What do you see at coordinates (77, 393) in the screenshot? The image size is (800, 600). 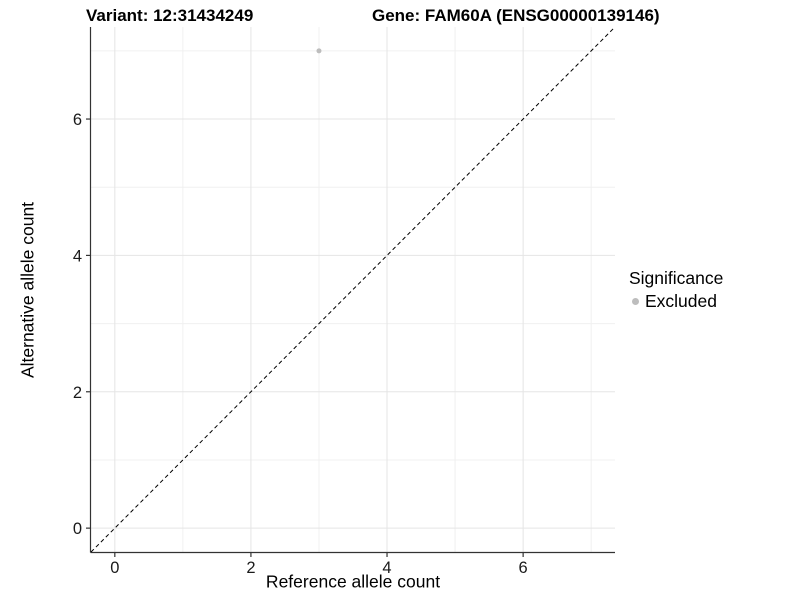 I see `y-tick-label: 2` at bounding box center [77, 393].